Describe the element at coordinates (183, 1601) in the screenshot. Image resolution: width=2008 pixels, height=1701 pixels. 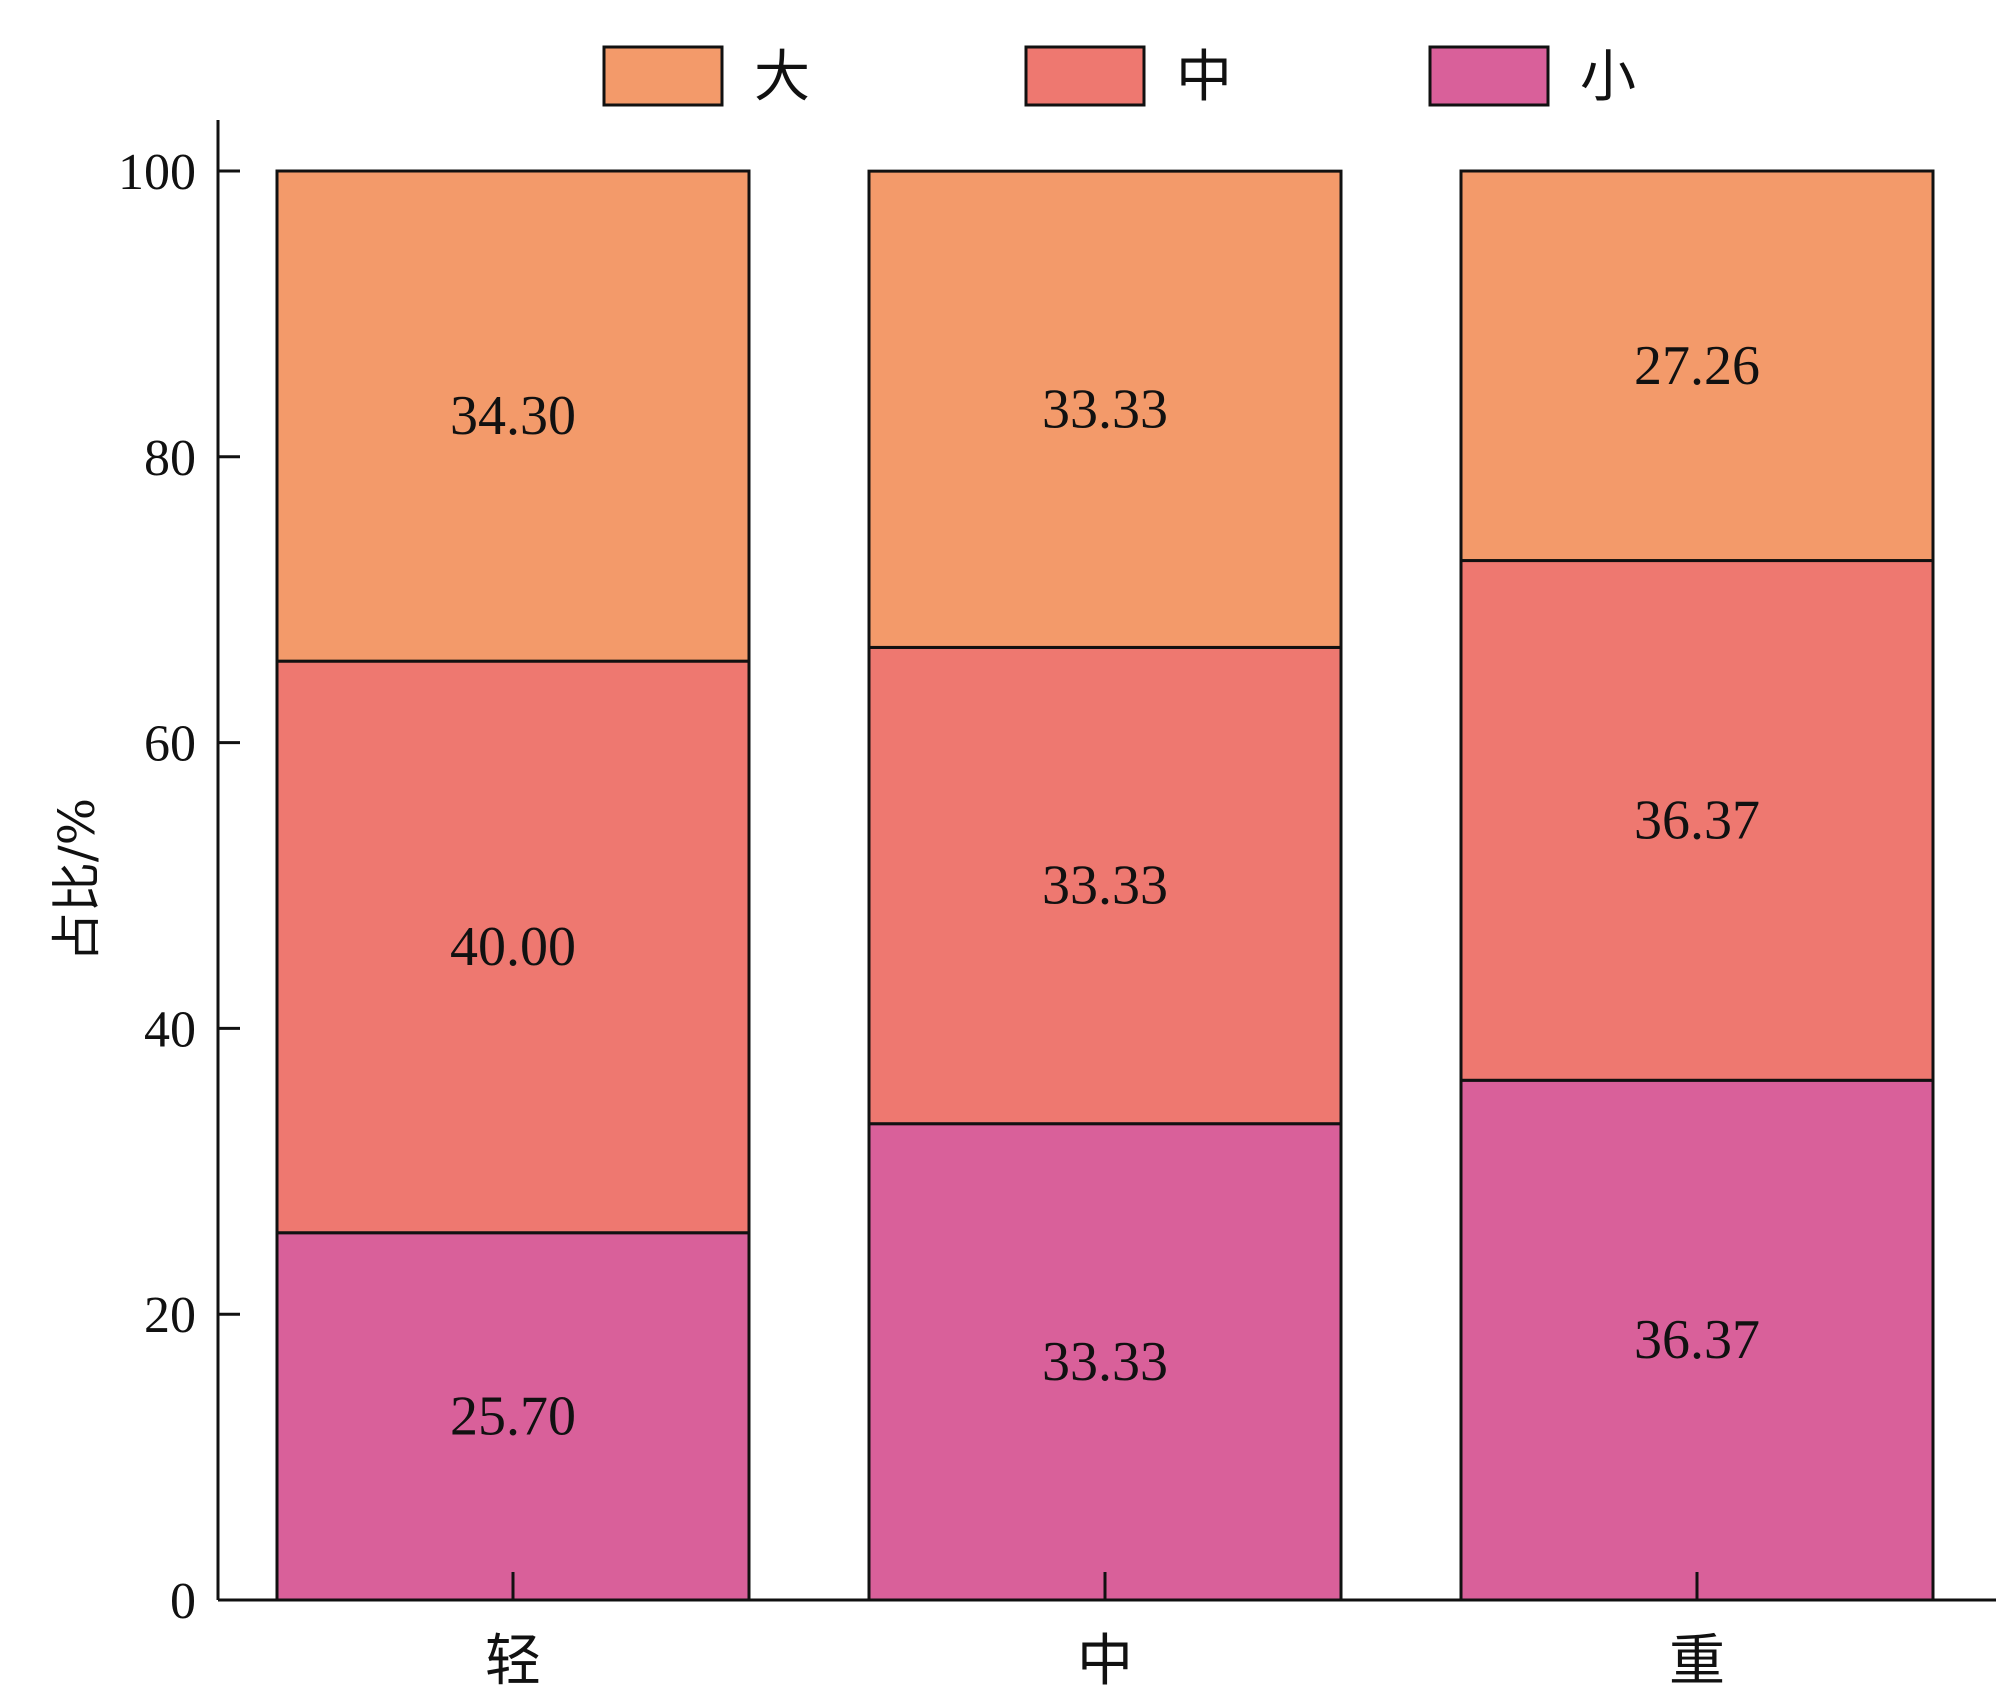
I see `y-tick-label-1: 0` at that location.